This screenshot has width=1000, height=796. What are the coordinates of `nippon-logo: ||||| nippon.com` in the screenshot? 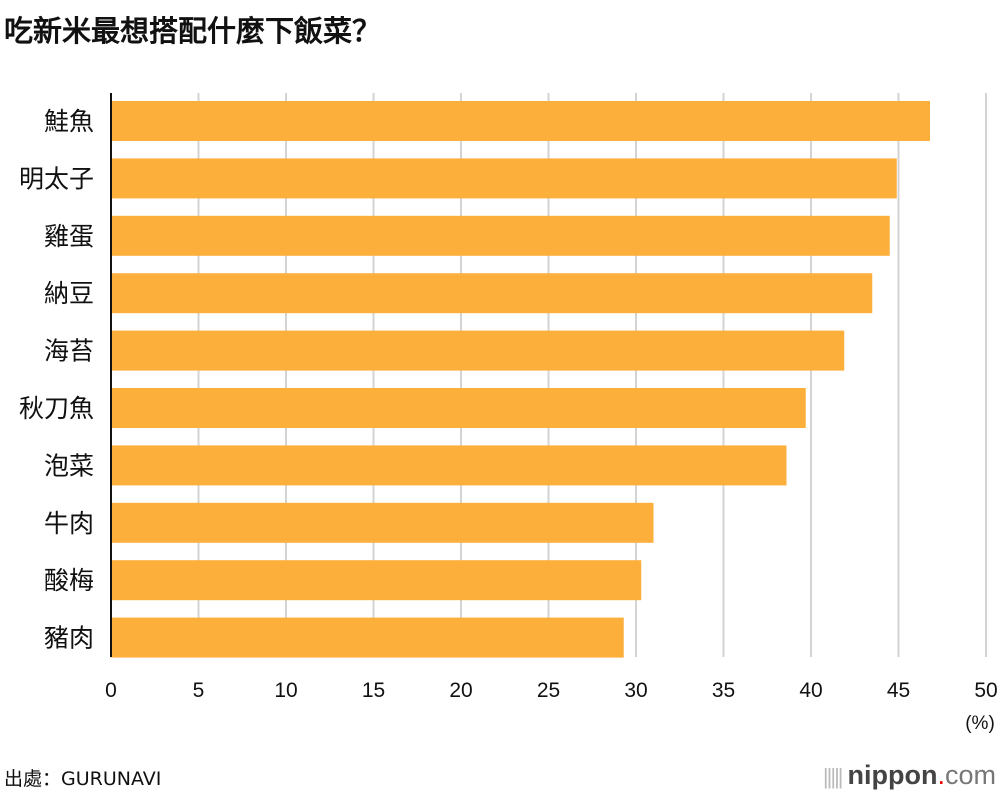 It's located at (909, 775).